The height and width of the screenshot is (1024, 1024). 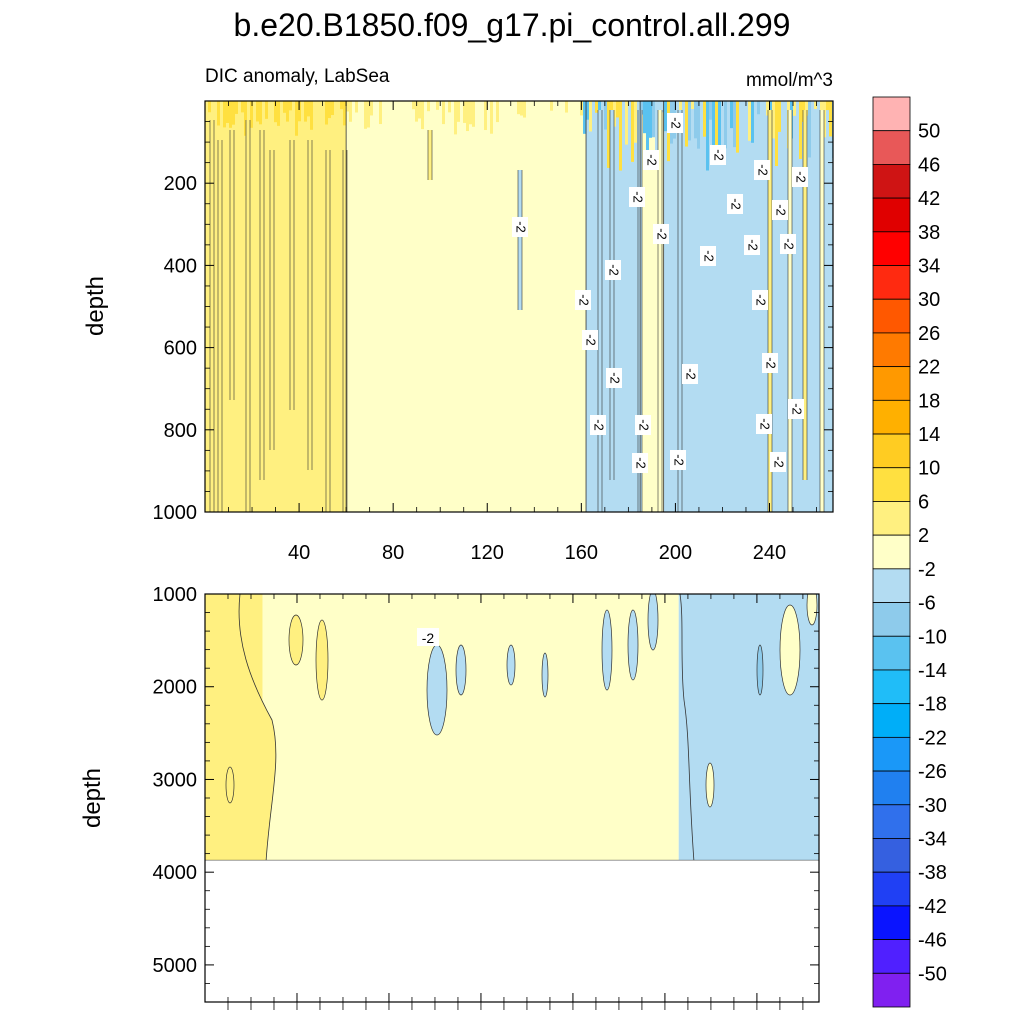 What do you see at coordinates (581, 553) in the screenshot?
I see `upper-xtick-label: 160` at bounding box center [581, 553].